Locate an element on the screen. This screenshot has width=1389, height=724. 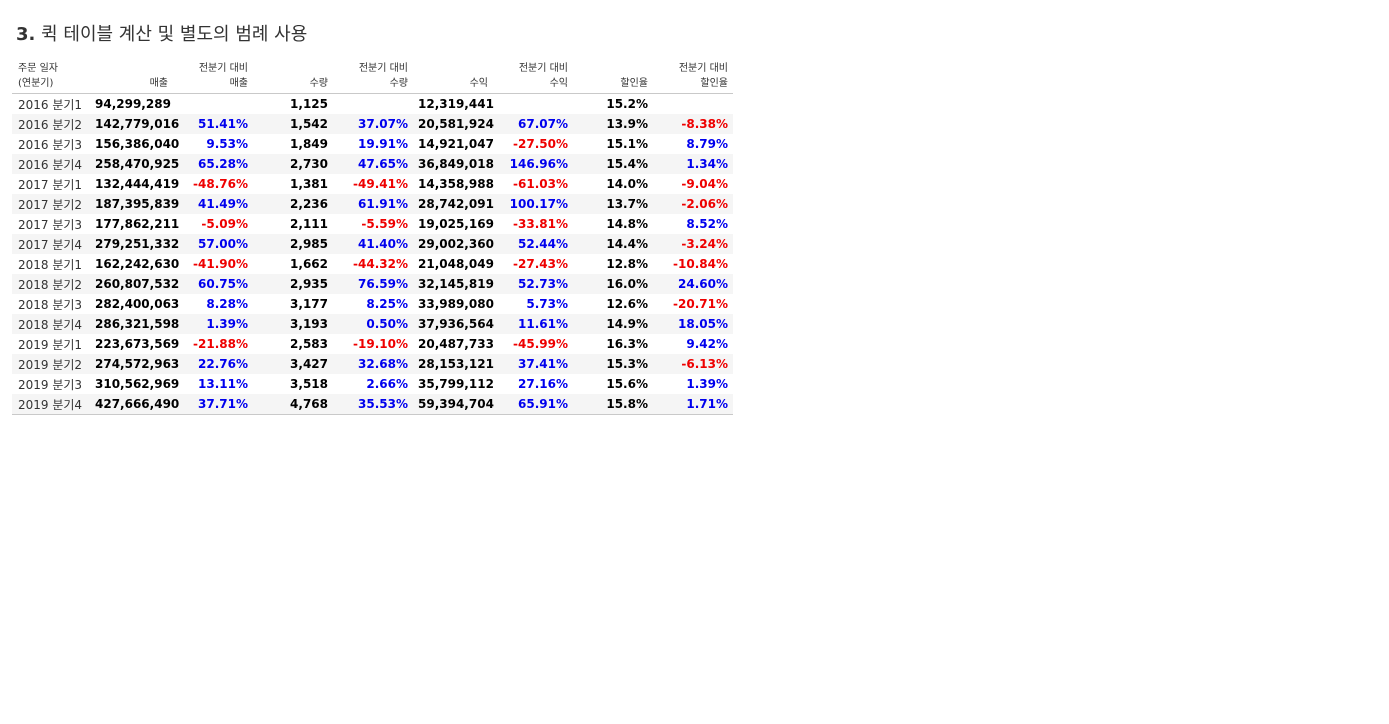
table-cell-discount: 16.0% is located at coordinates (613, 284).